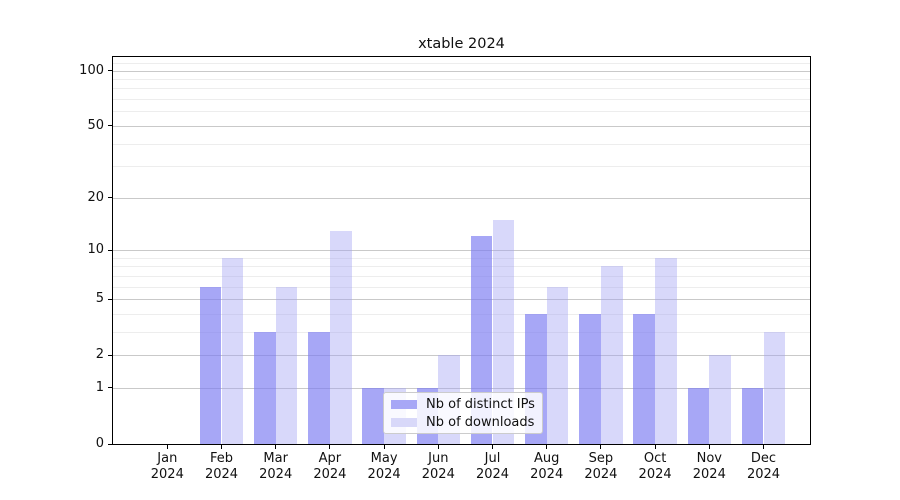 The height and width of the screenshot is (500, 900). What do you see at coordinates (99, 299) in the screenshot?
I see `y-tick-label: 5` at bounding box center [99, 299].